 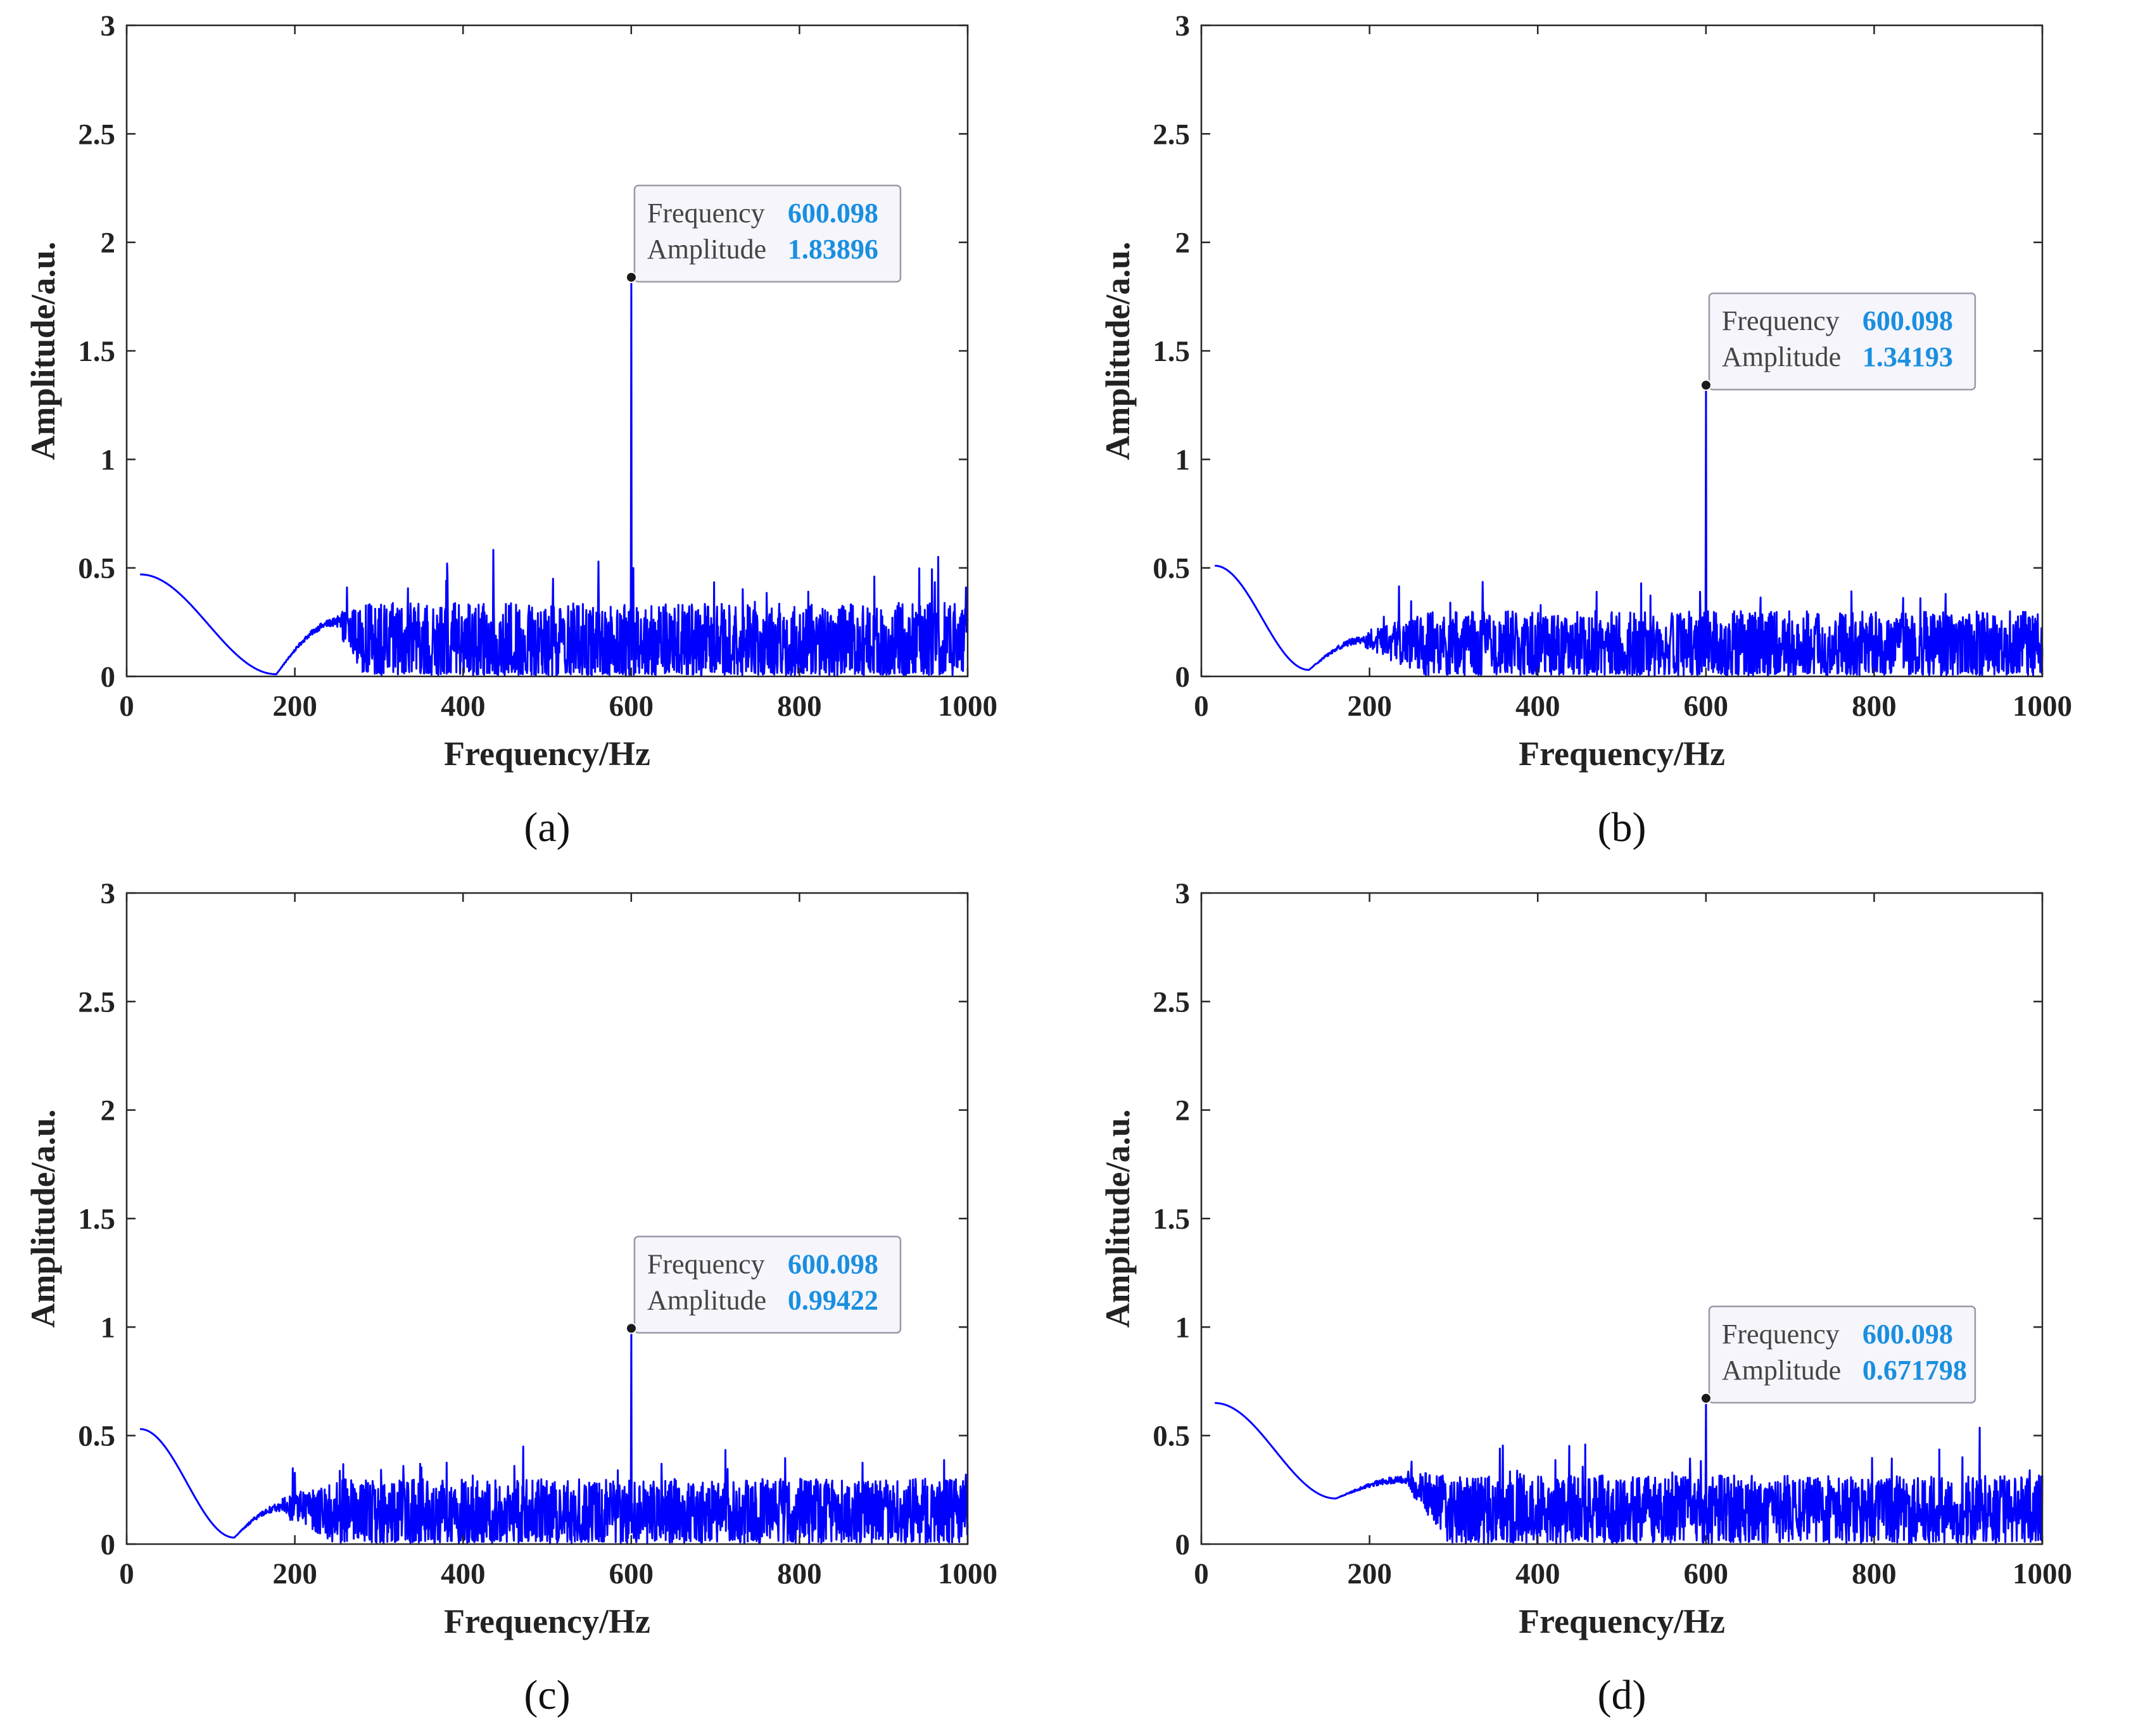 I want to click on datatip-freq-value-d: 600.098, so click(x=1908, y=1335).